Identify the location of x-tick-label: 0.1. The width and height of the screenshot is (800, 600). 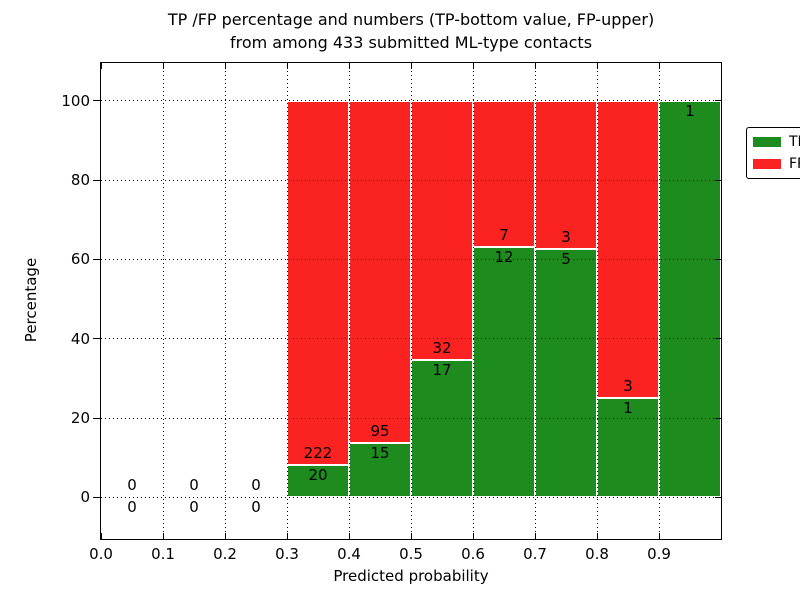
(163, 554).